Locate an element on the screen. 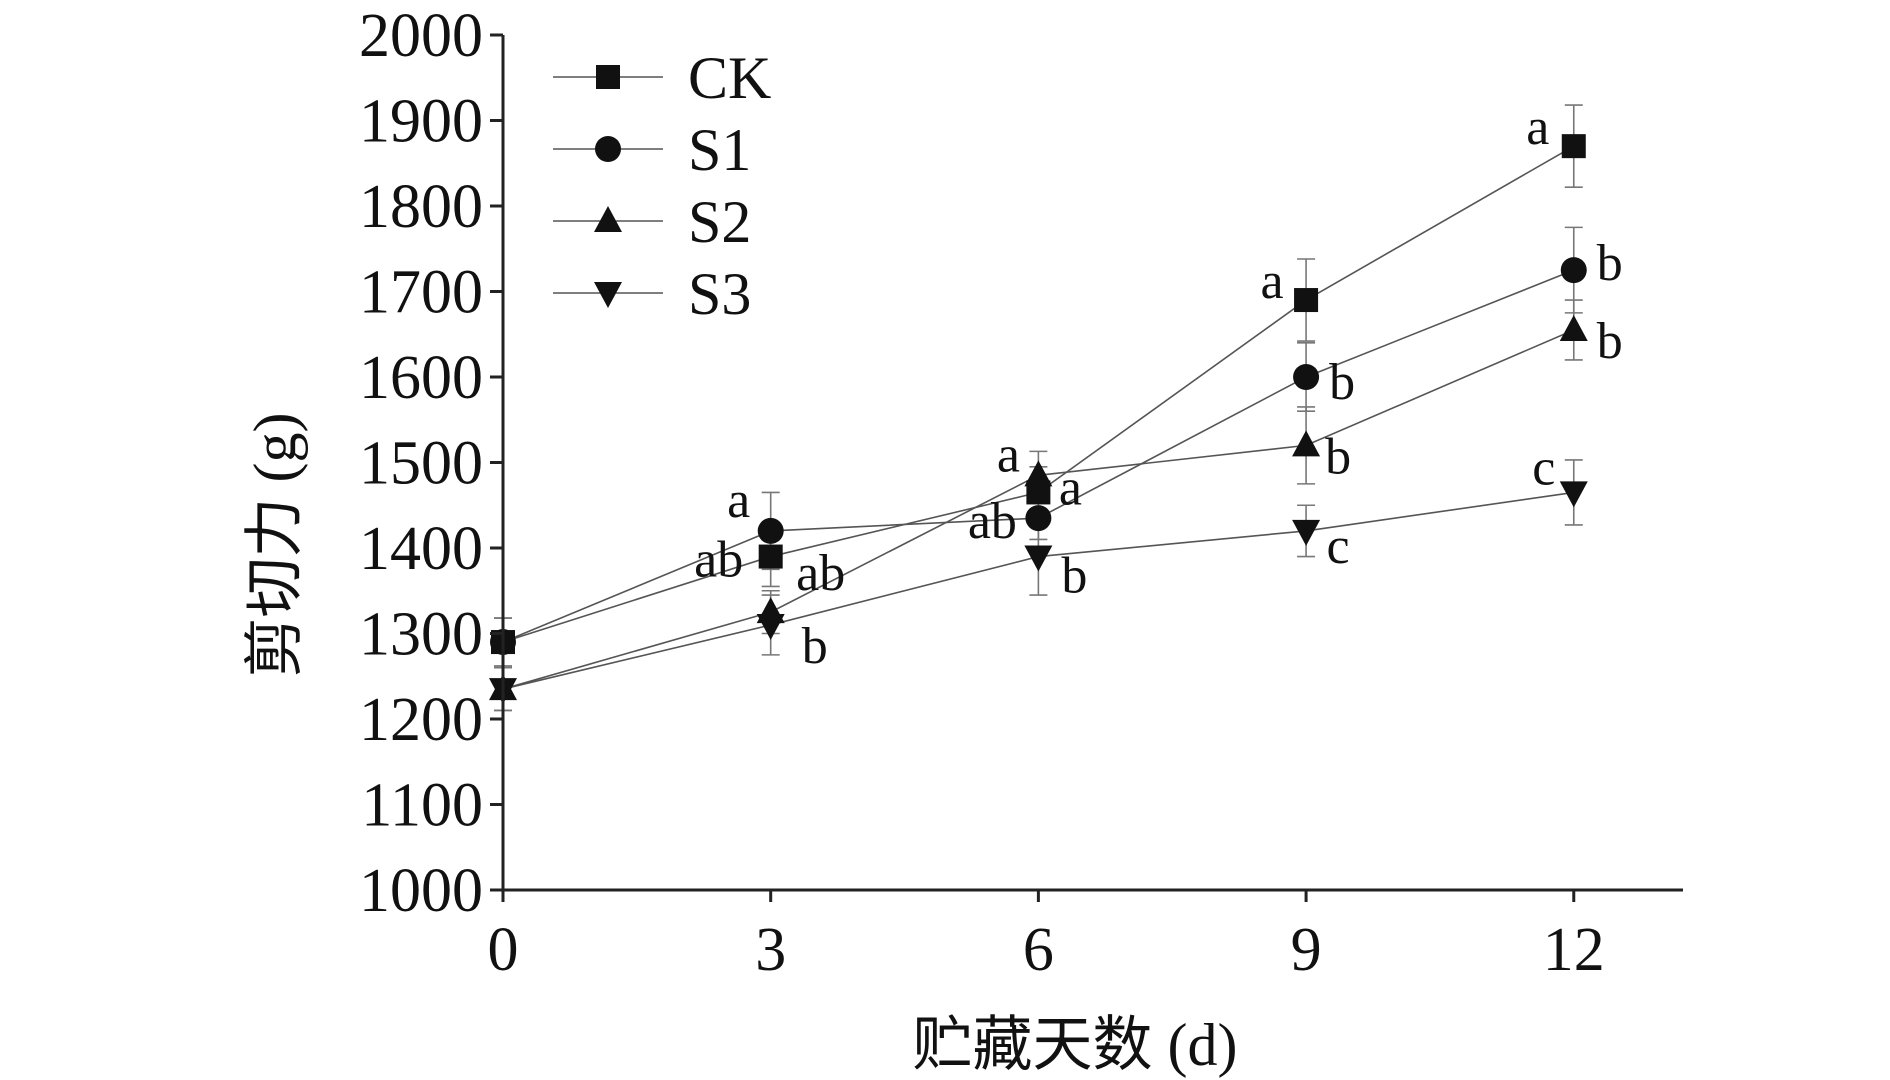 Image resolution: width=1890 pixels, height=1080 pixels. significance-label-s1: ab is located at coordinates (992, 521).